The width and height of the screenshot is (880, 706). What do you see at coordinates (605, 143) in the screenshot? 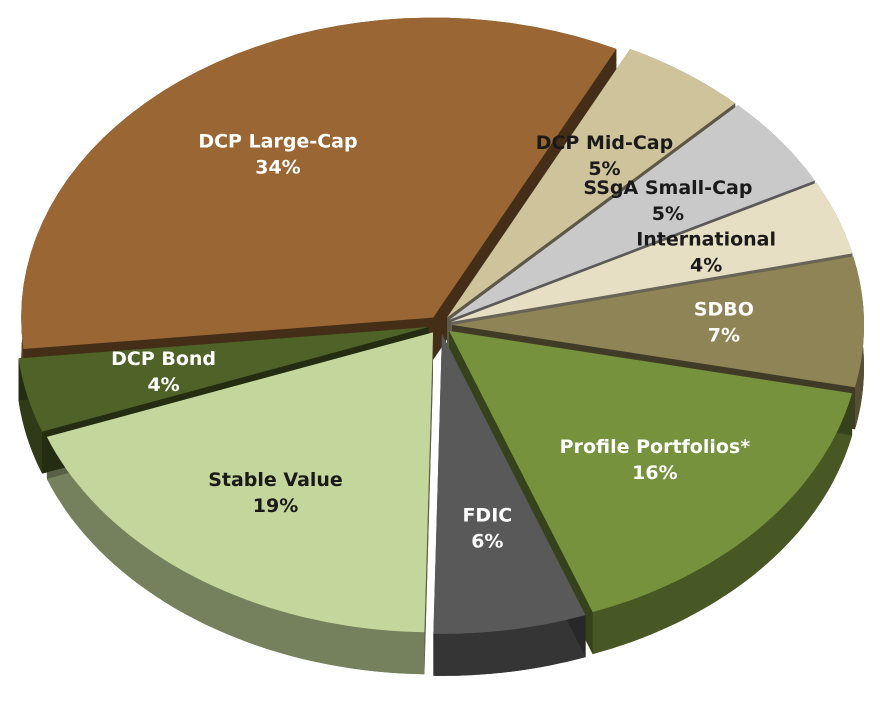
I see `slice-label: DCP Mid-Cap` at bounding box center [605, 143].